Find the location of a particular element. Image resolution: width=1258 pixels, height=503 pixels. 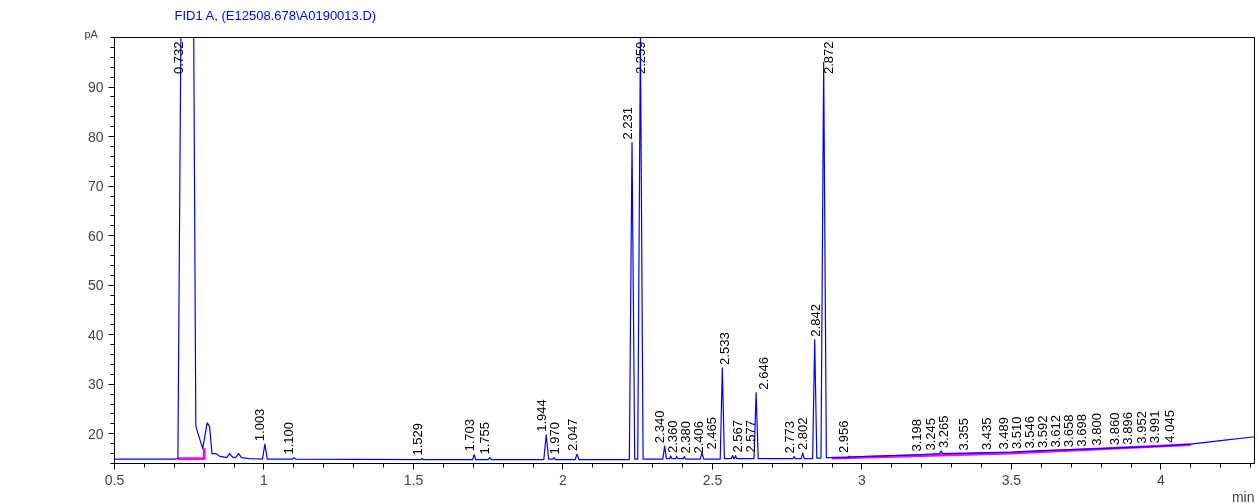

annotation: 2.406 is located at coordinates (699, 437).